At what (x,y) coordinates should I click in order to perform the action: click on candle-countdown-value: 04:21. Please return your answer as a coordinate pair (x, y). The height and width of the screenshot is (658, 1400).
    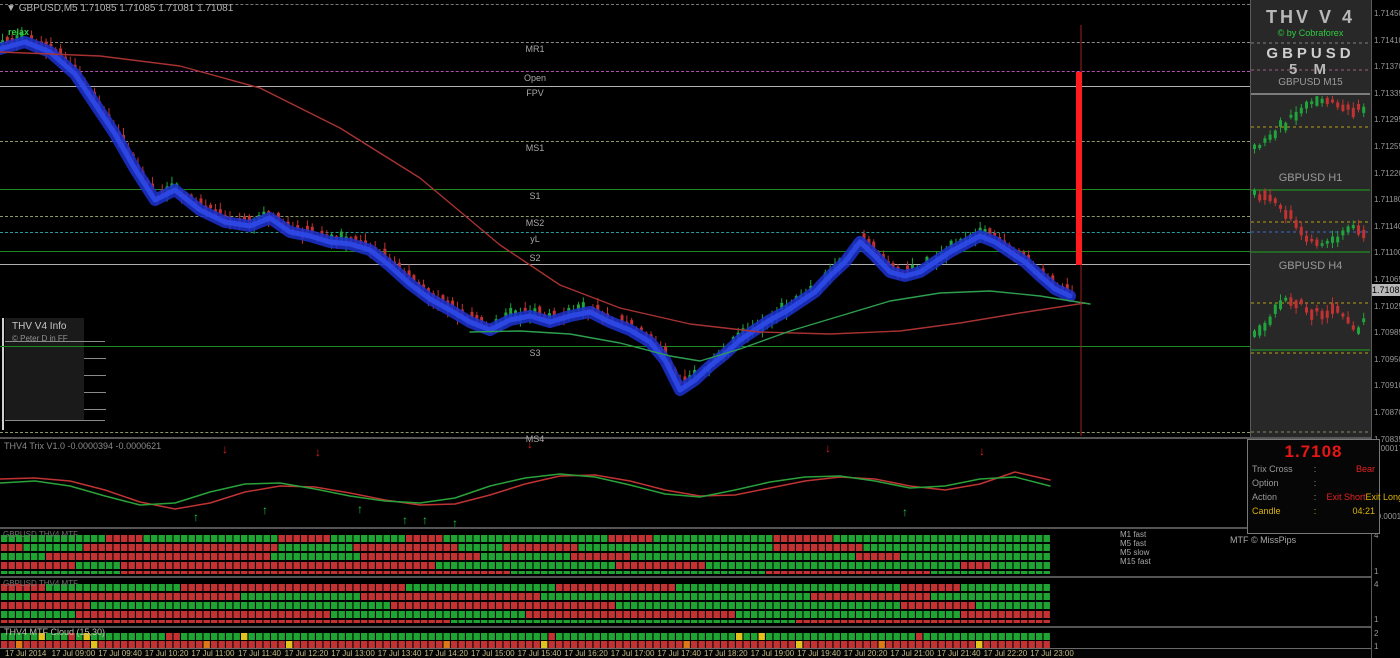
    Looking at the image, I should click on (1363, 511).